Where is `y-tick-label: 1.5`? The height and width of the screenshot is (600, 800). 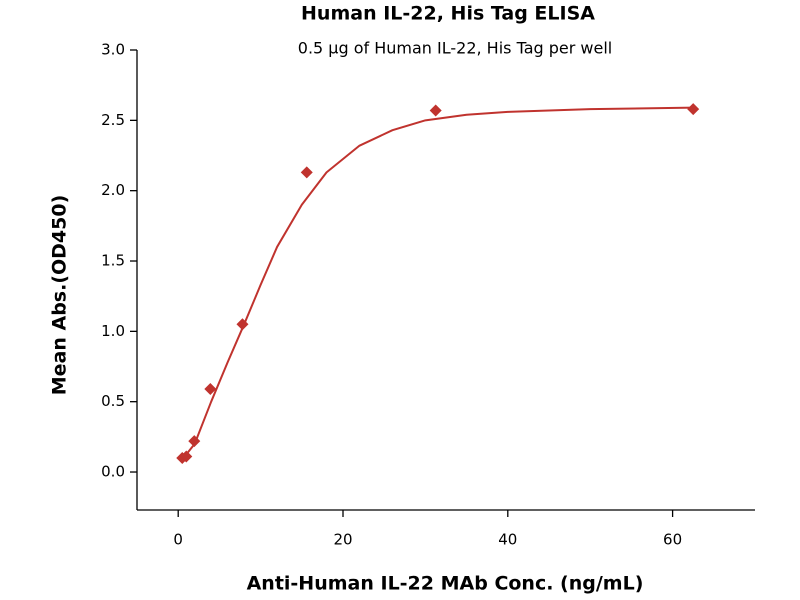 y-tick-label: 1.5 is located at coordinates (113, 261).